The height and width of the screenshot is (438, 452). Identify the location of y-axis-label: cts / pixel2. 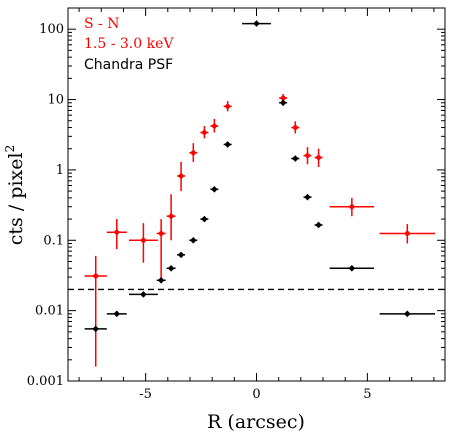
(15, 195).